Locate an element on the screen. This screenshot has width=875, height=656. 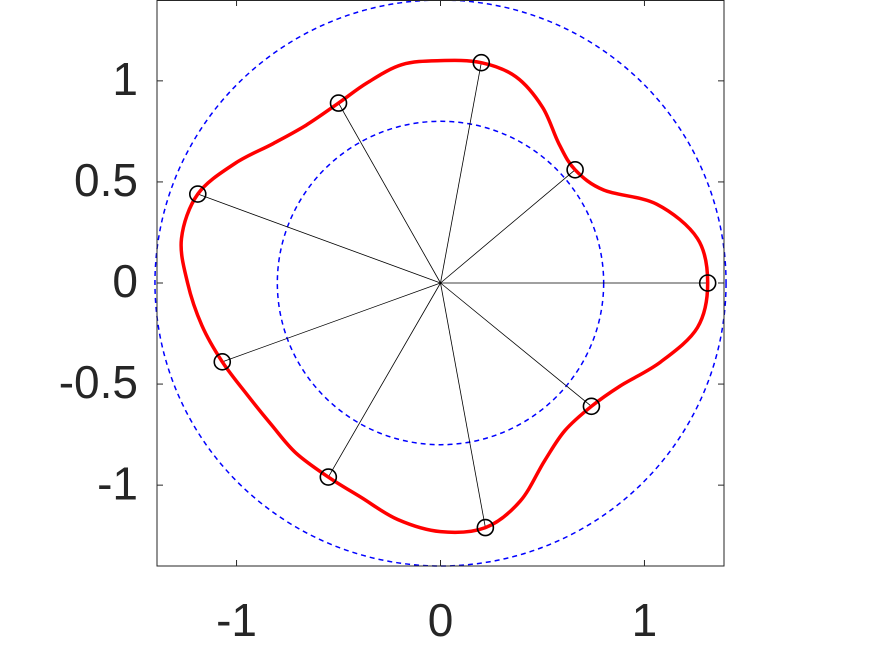
y-tick-label: -0.5 is located at coordinates (98, 382).